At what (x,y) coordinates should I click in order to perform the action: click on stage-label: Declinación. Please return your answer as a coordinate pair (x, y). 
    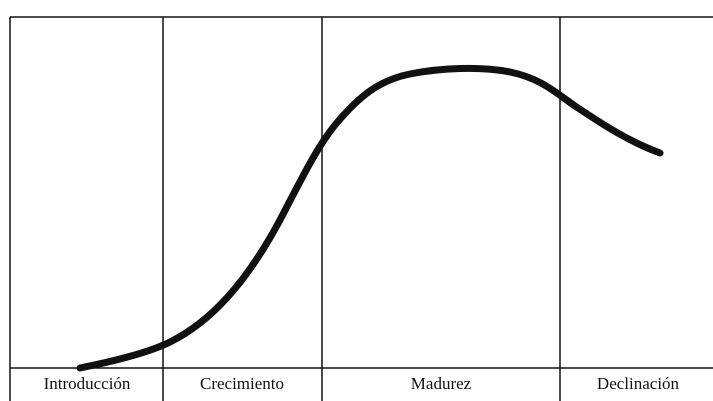
    Looking at the image, I should click on (638, 383).